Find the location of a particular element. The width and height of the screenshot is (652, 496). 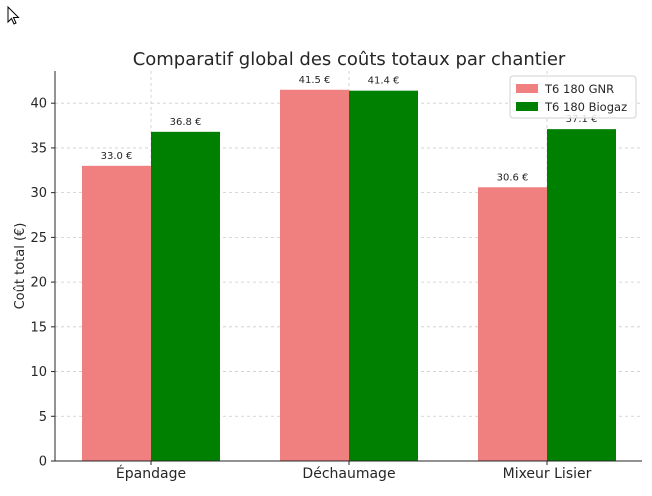

x-tick-label: Épandage is located at coordinates (151, 473).